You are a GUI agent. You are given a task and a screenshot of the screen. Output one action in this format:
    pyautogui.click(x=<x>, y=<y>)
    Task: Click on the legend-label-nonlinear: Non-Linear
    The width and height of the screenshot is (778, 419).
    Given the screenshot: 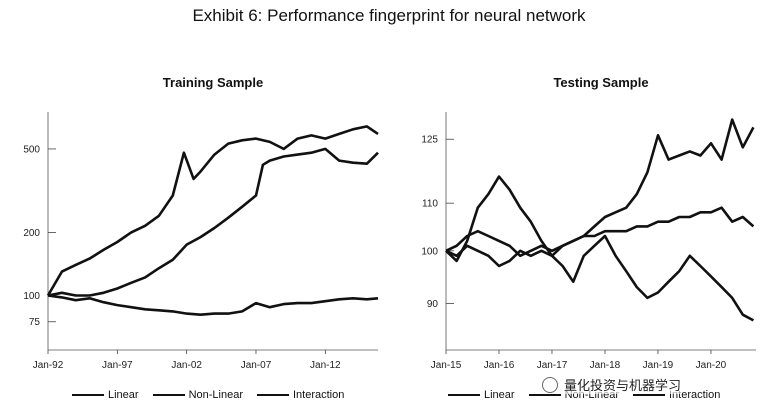 What is the action you would take?
    pyautogui.click(x=215, y=395)
    